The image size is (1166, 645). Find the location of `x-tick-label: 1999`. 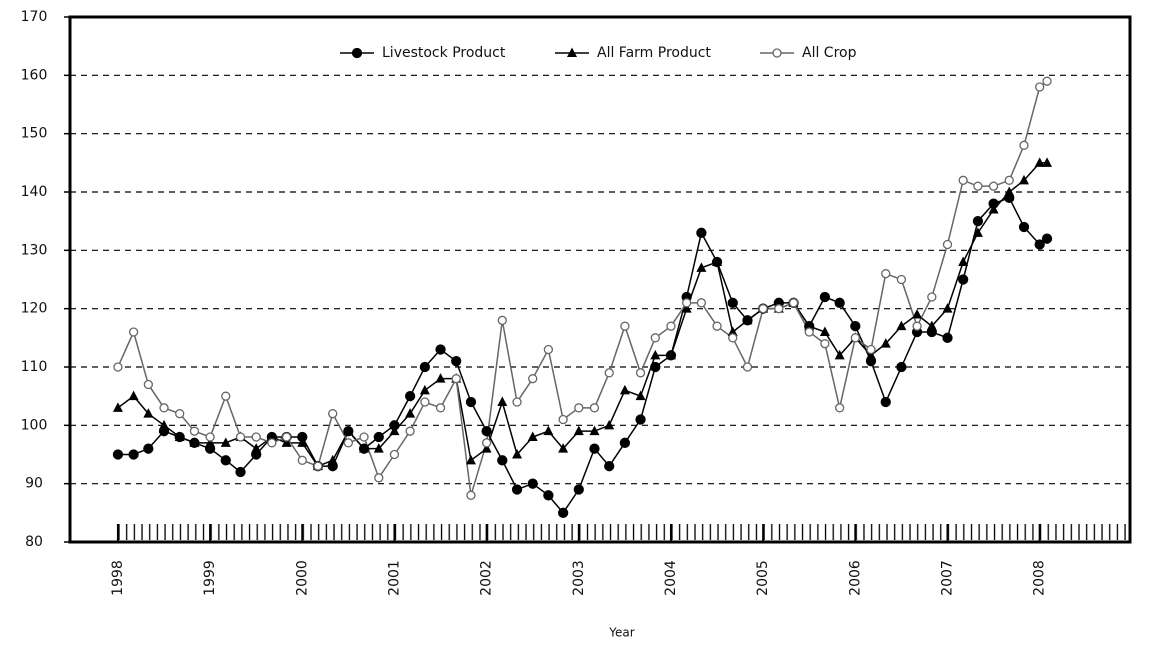

x-tick-label: 1999 is located at coordinates (210, 578).